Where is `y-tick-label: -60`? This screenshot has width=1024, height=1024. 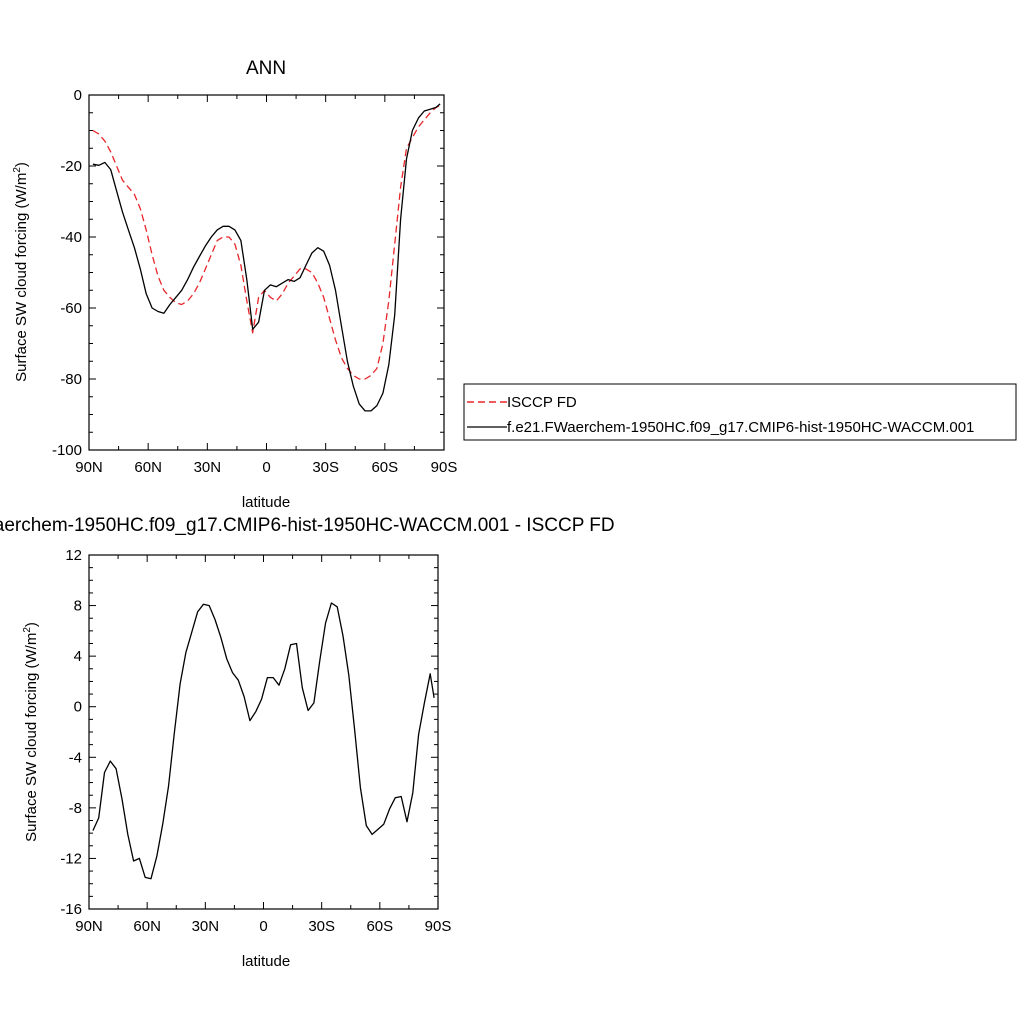 y-tick-label: -60 is located at coordinates (71, 308).